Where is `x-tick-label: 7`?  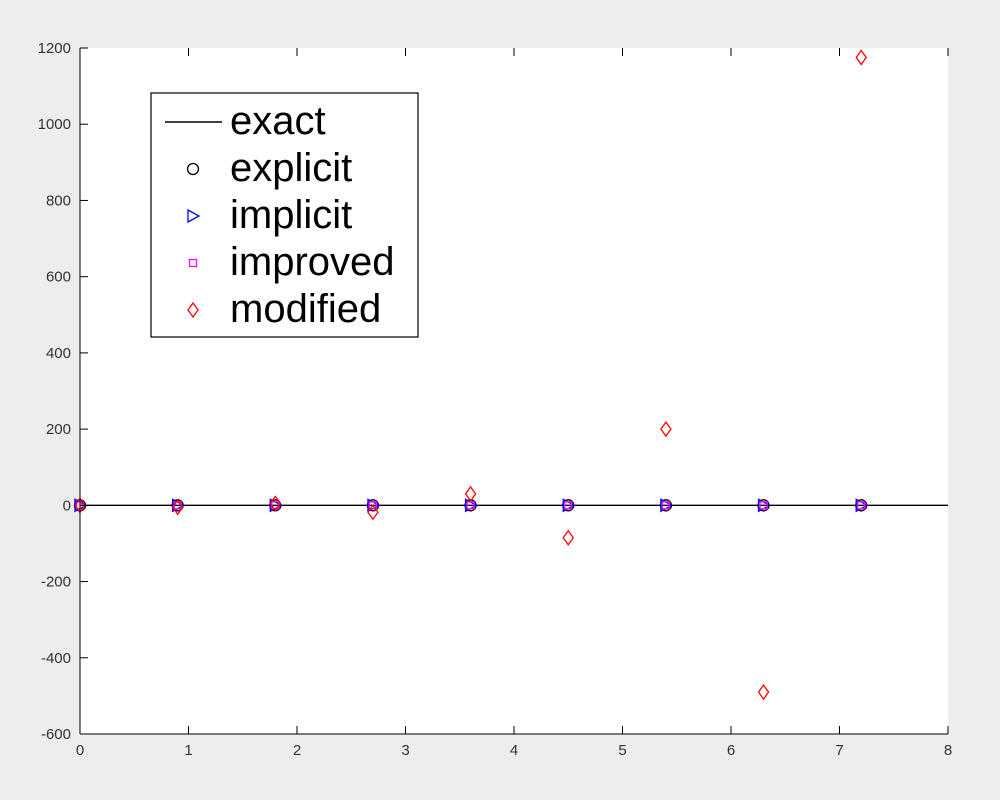
x-tick-label: 7 is located at coordinates (839, 750).